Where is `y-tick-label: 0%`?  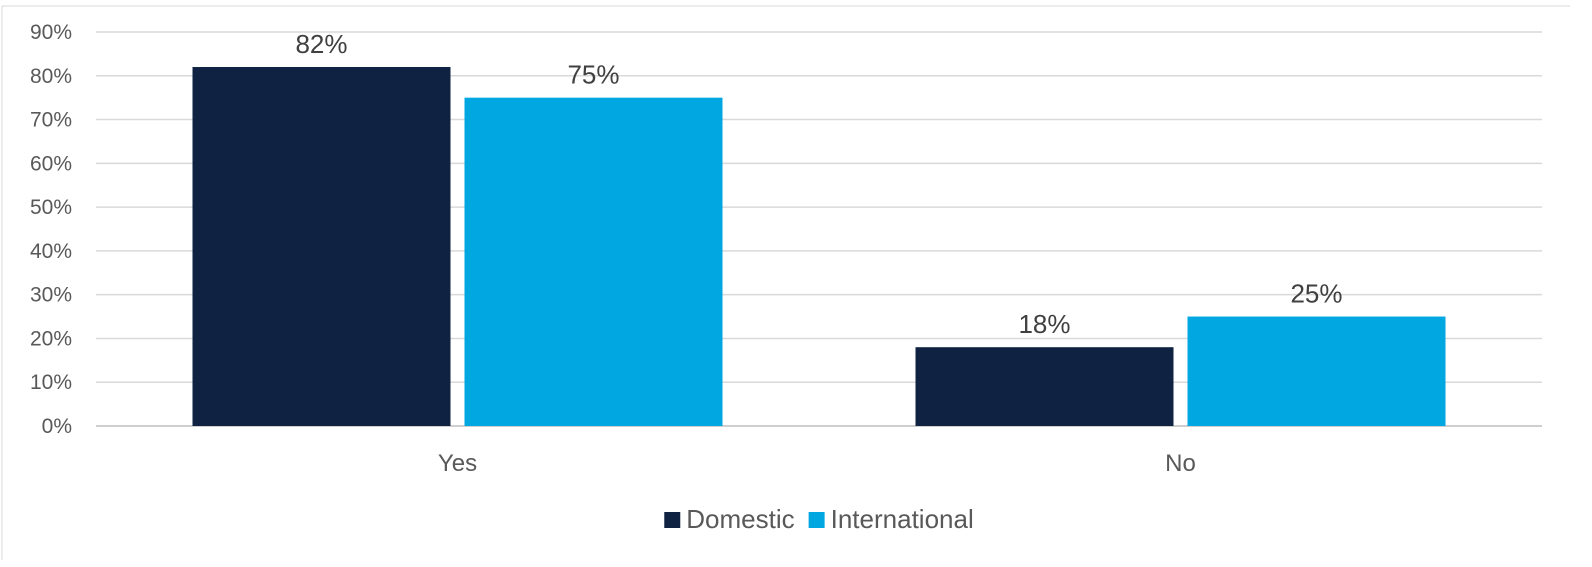 y-tick-label: 0% is located at coordinates (57, 426).